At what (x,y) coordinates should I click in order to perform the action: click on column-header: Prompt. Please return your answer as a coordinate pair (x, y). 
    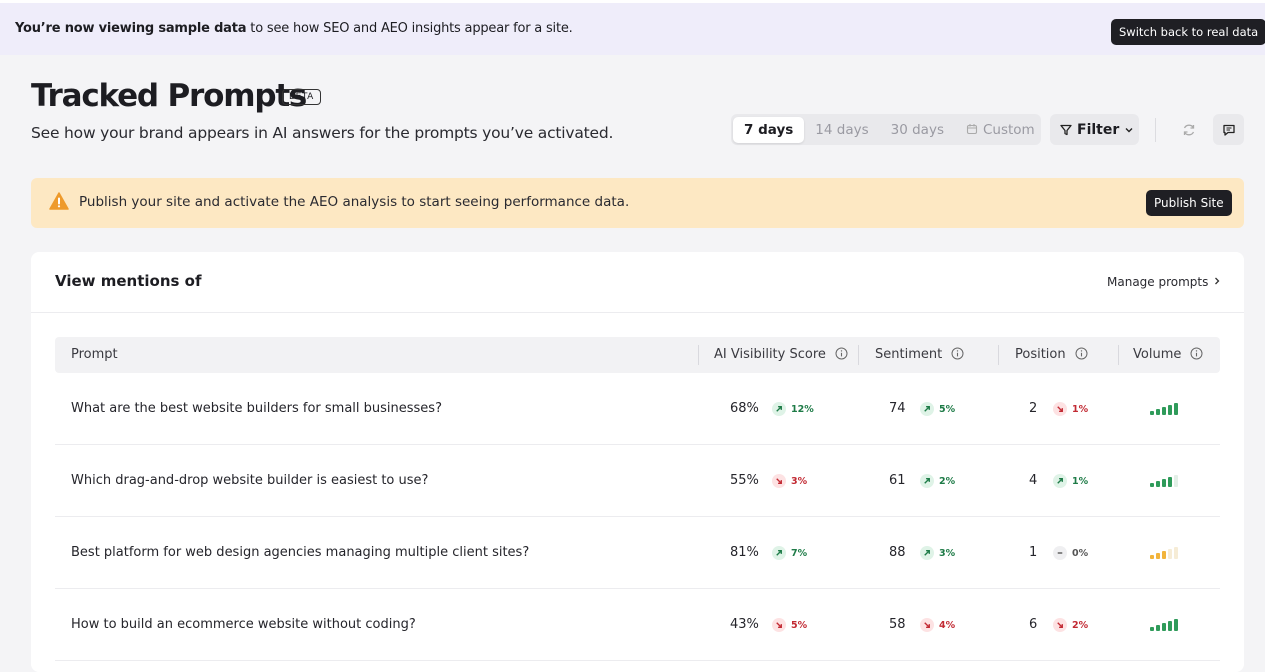
    Looking at the image, I should click on (94, 354).